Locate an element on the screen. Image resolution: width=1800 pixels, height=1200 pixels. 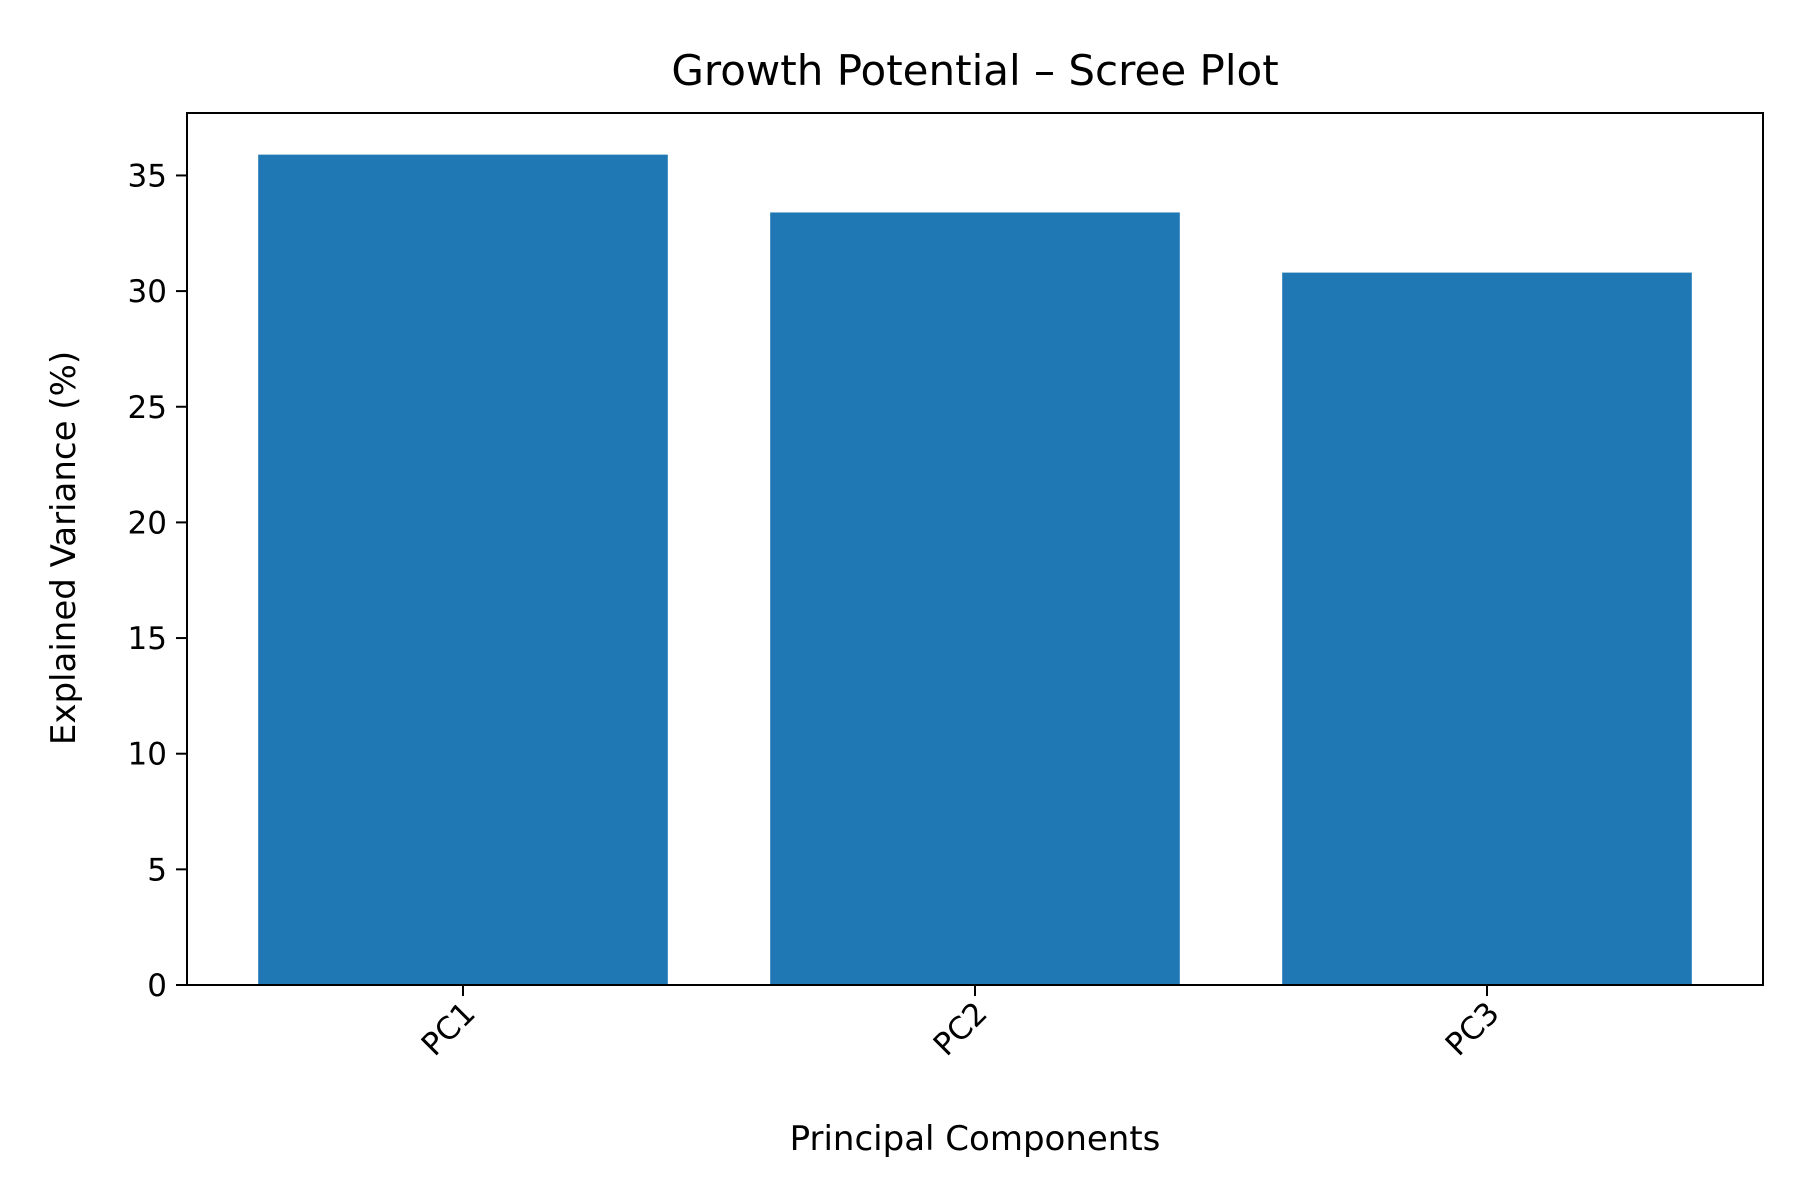
bar-pc2 is located at coordinates (975, 599).